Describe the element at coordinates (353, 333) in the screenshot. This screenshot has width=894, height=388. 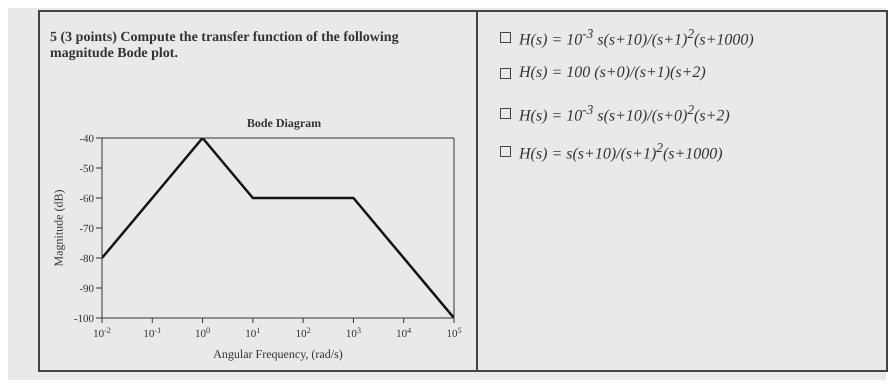
I see `x-tick-label: 10$^{3}$` at that location.